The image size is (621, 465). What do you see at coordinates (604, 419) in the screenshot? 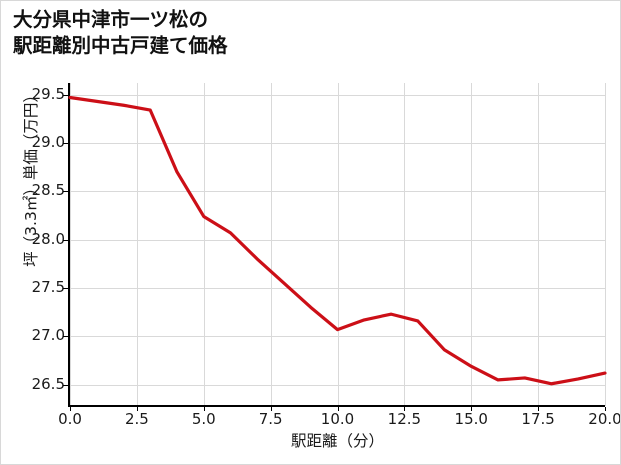
I see `x-tick-label: 20.0` at bounding box center [604, 419].